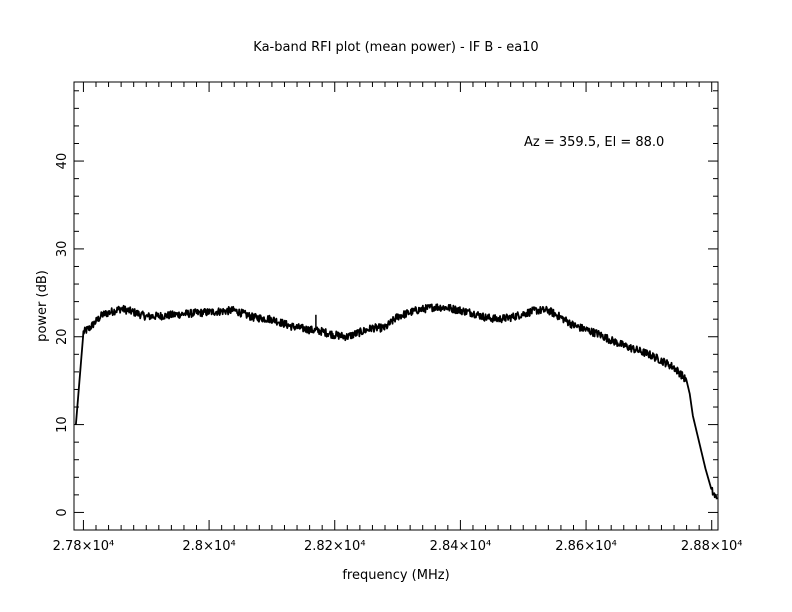 The height and width of the screenshot is (612, 792). I want to click on y-tick-label: 10, so click(62, 424).